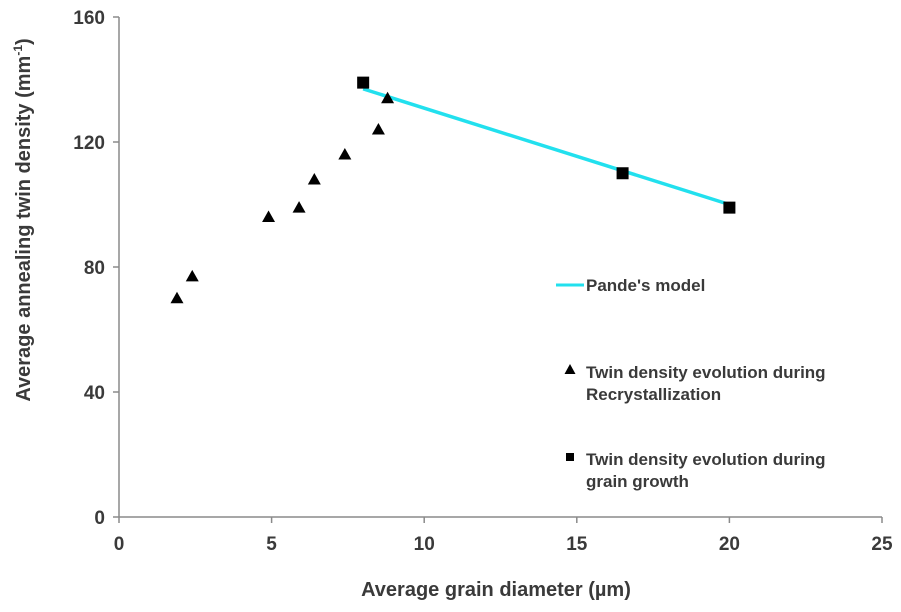  Describe the element at coordinates (271, 544) in the screenshot. I see `x-tick-label: 5` at that location.